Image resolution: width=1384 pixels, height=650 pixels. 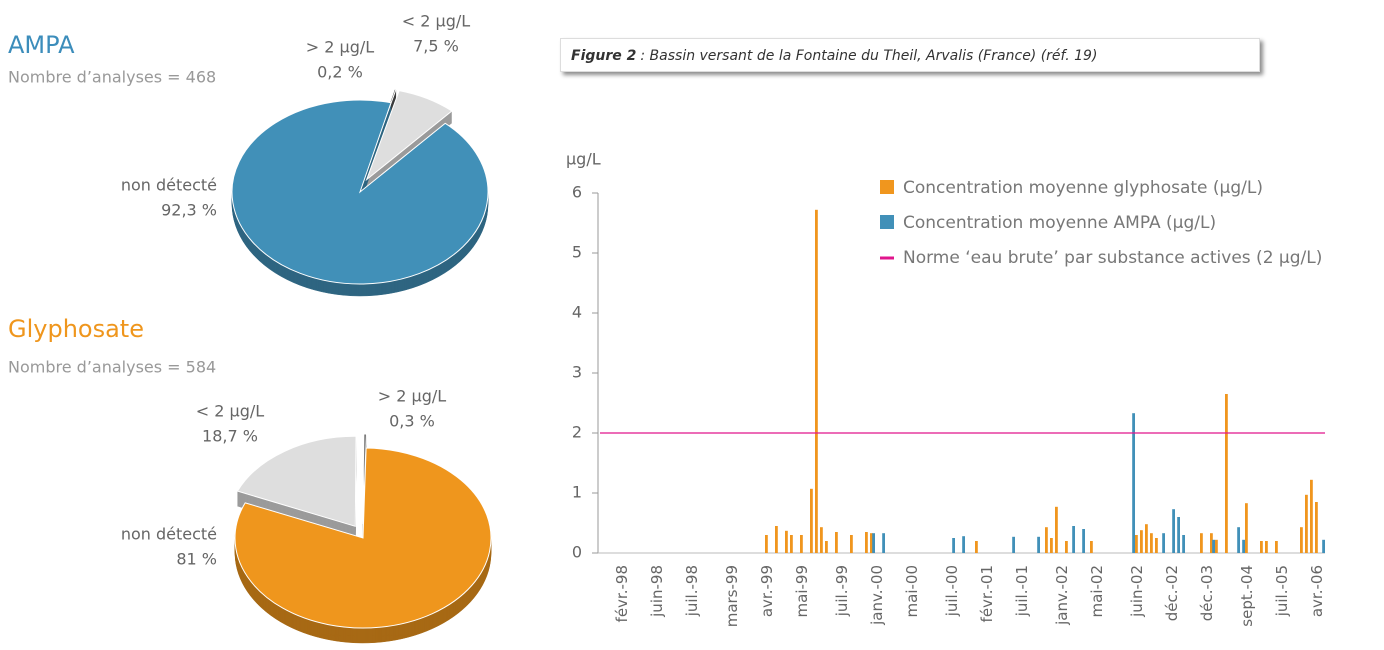 I want to click on y-axis-label: µg/L, so click(x=583, y=159).